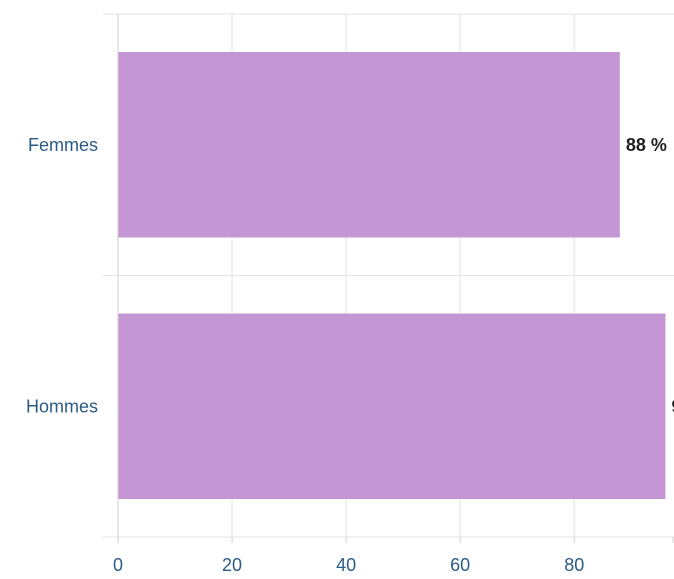  Describe the element at coordinates (118, 565) in the screenshot. I see `x-tick-label: 0` at that location.